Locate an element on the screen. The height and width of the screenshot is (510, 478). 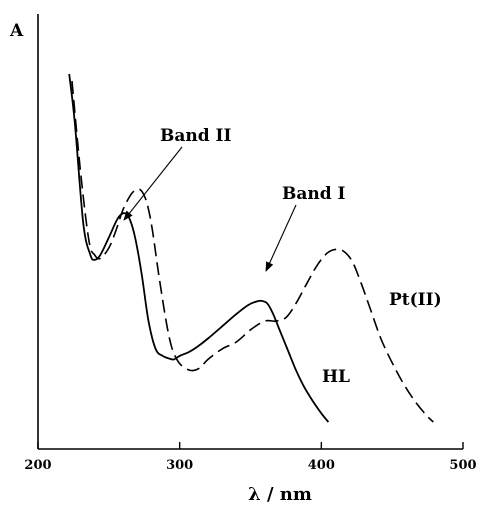
curve-label-pt-ii: Pt(II) is located at coordinates (415, 300).